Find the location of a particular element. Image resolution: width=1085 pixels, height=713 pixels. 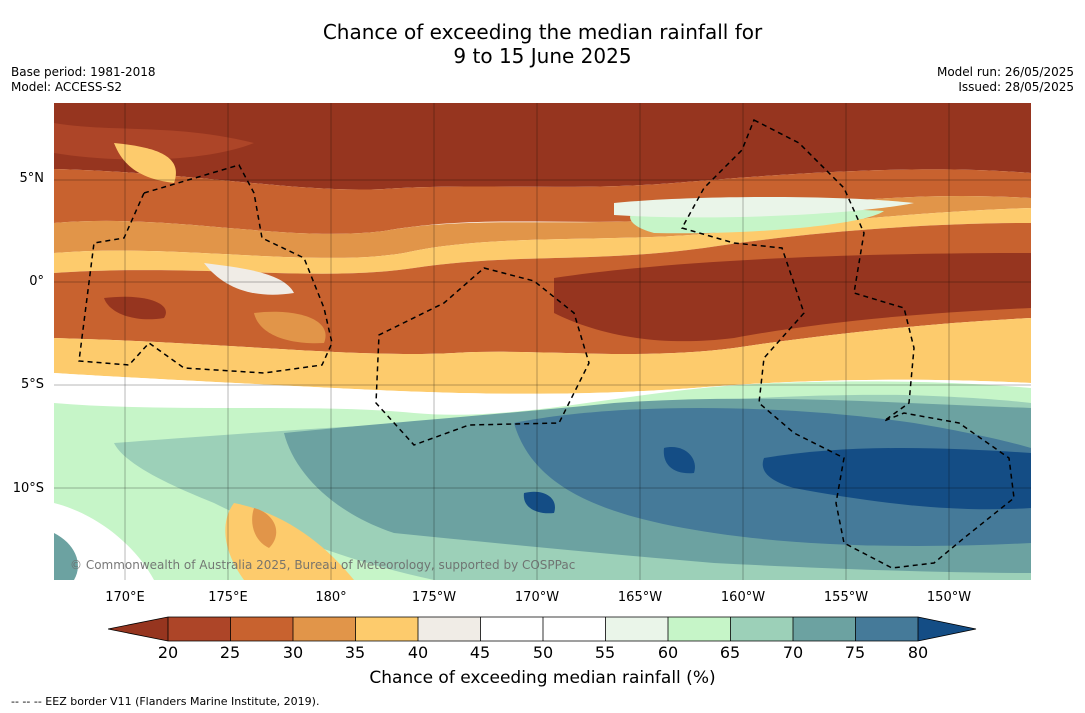

colorbar-tick: 25 is located at coordinates (230, 652).